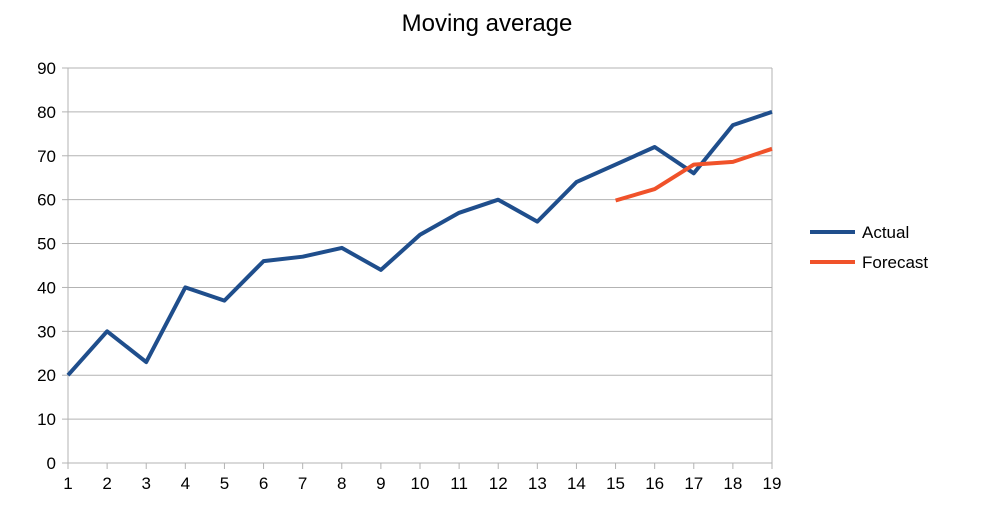 Image resolution: width=982 pixels, height=520 pixels. I want to click on x-tick-label: 18, so click(732, 483).